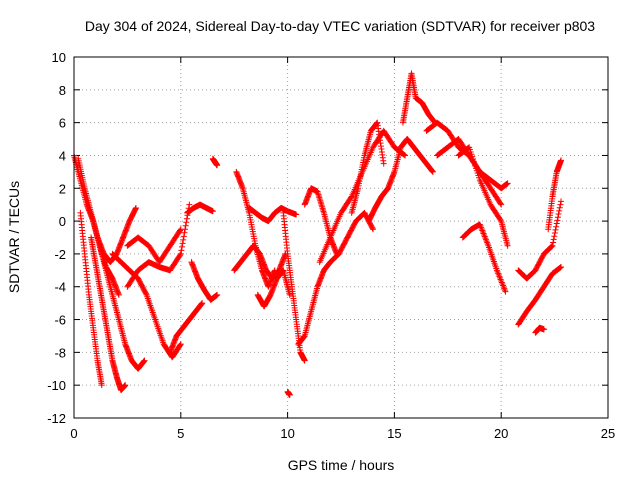 Image resolution: width=640 pixels, height=480 pixels. I want to click on y-tick-label: 0, so click(62, 221).